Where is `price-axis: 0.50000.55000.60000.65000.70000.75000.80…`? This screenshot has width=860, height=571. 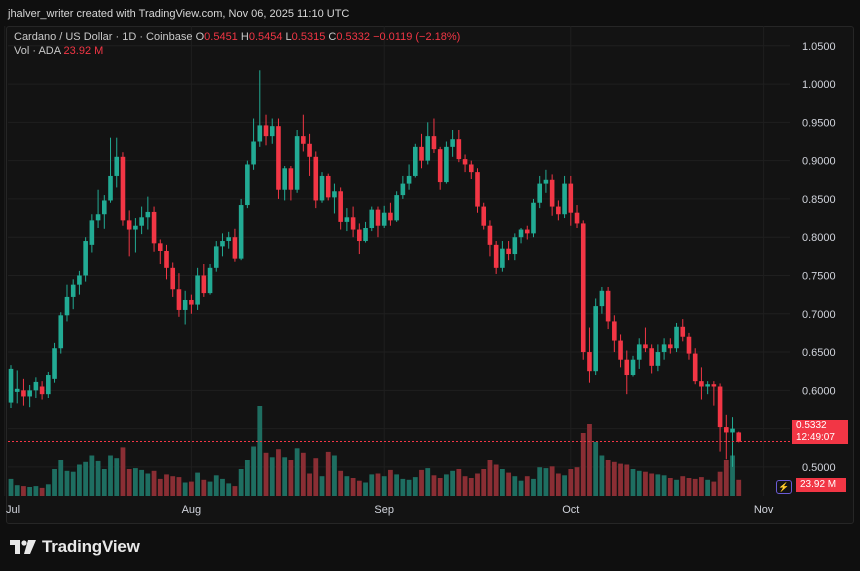 price-axis: 0.50000.55000.60000.65000.70000.75000.80… is located at coordinates (819, 257).